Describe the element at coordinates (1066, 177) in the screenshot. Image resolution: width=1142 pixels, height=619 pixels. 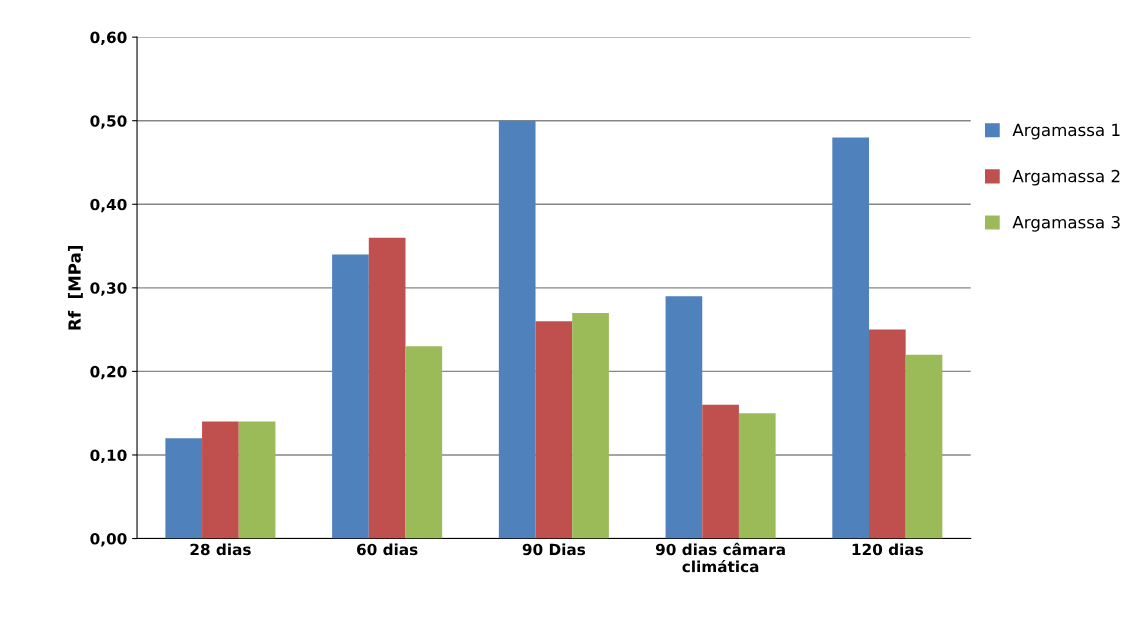
I see `legend-label: Argamassa 2` at that location.